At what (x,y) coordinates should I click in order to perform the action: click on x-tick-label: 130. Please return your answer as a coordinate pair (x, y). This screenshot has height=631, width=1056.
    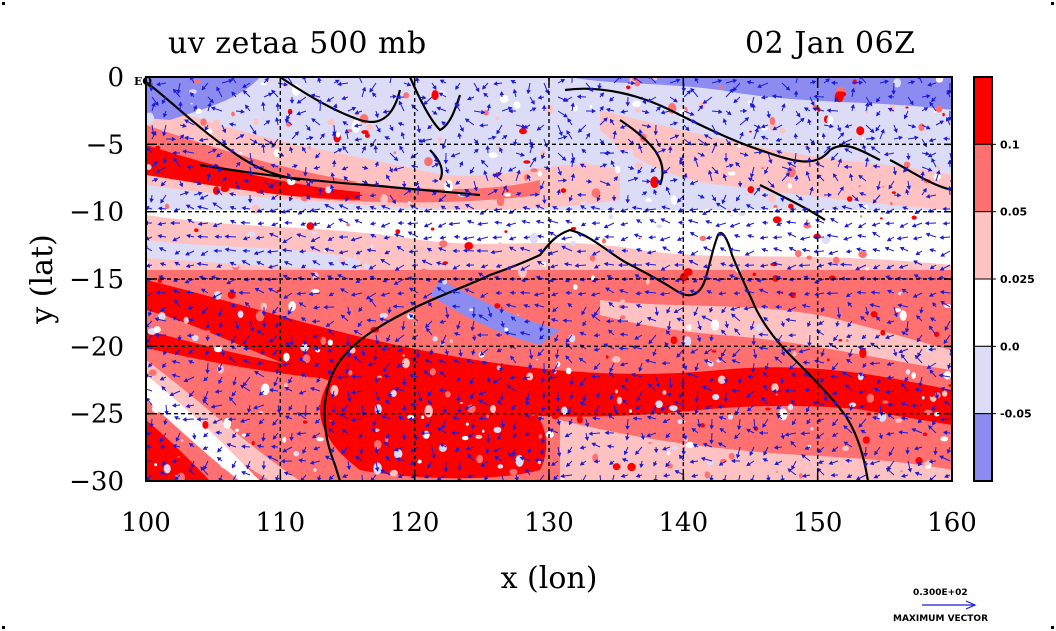
    Looking at the image, I should click on (549, 523).